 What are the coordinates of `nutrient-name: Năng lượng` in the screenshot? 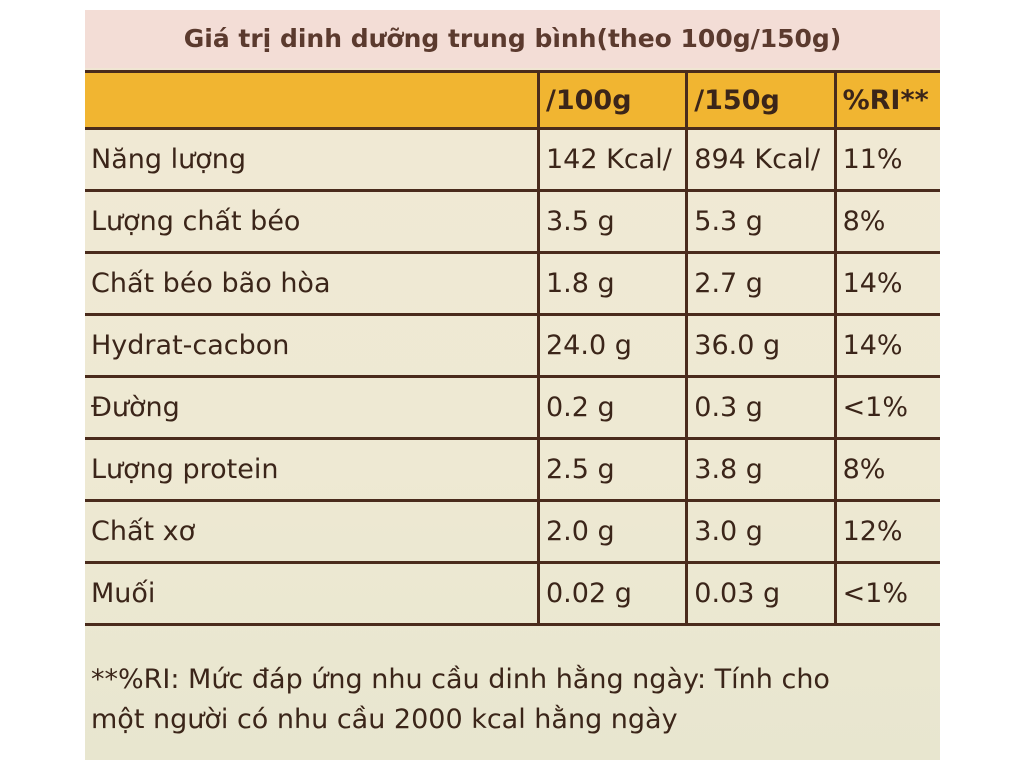 It's located at (312, 159).